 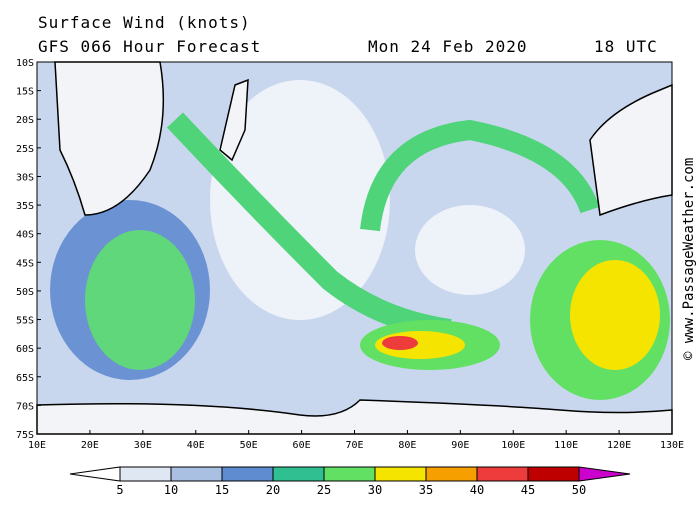 I want to click on lat-label: 10S, so click(x=25, y=63).